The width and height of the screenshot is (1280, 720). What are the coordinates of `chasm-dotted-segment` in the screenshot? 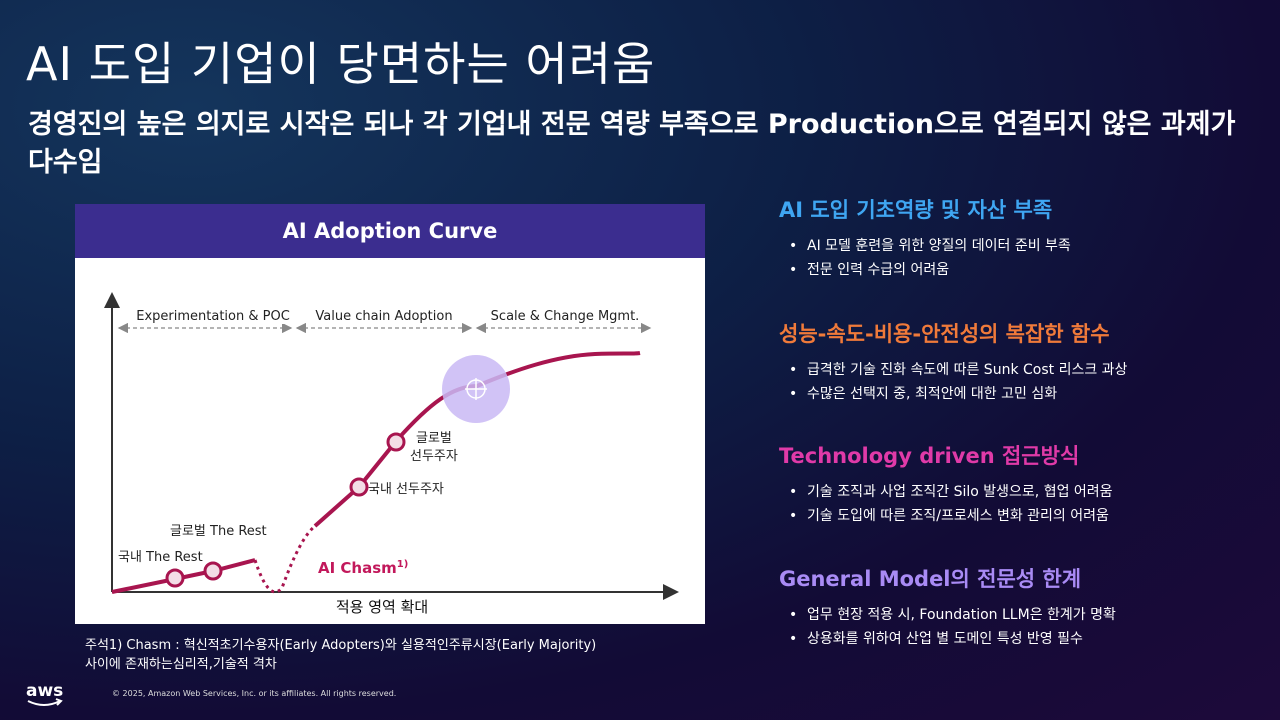 It's located at (284, 559).